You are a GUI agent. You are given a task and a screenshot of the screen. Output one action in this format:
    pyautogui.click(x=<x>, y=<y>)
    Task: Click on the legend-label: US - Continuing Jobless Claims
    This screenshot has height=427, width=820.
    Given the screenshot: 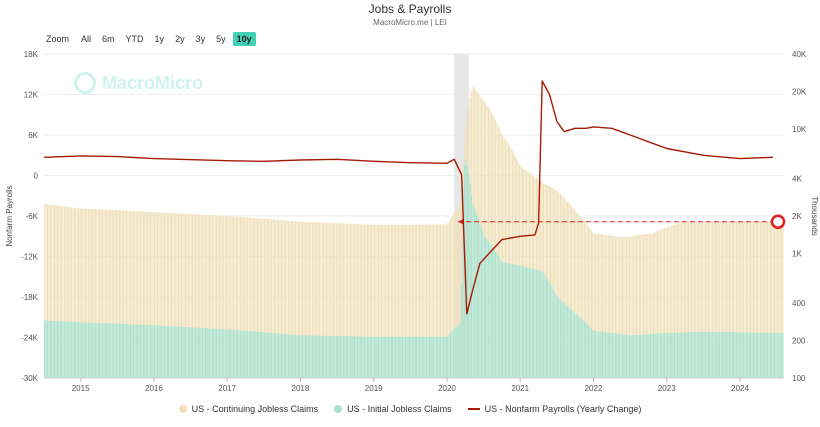 What is the action you would take?
    pyautogui.click(x=255, y=409)
    